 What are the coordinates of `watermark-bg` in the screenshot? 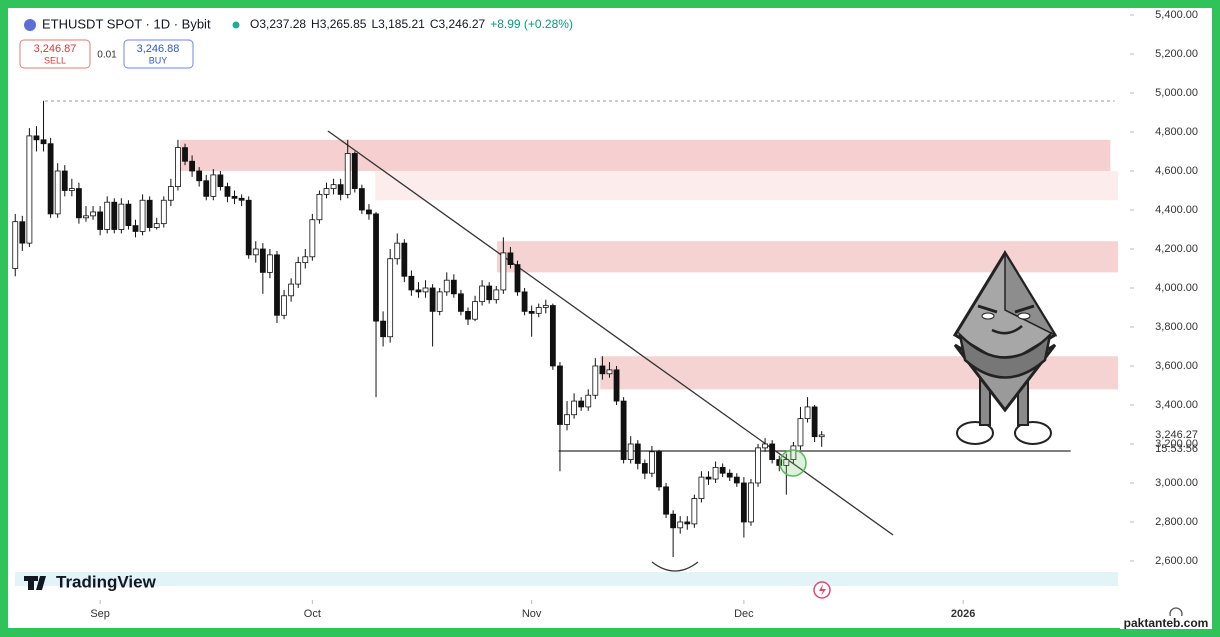 It's located at (1166, 624).